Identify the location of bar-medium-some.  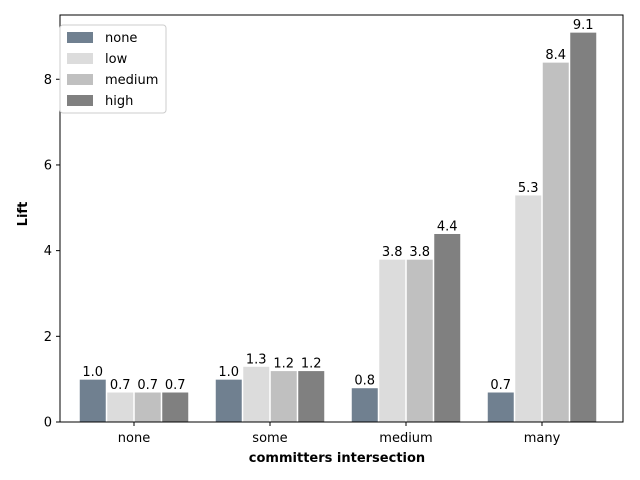
(283, 396).